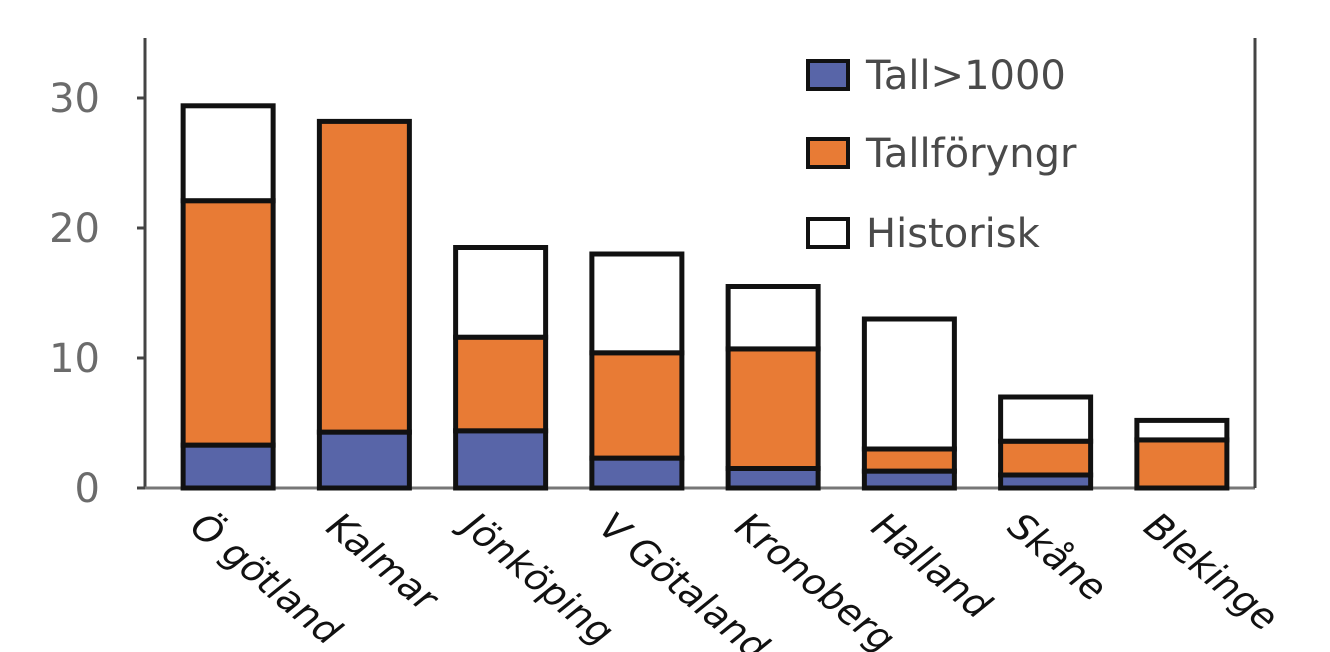 This screenshot has width=1330, height=652. I want to click on x-category-label: Ö götland, so click(265, 578).